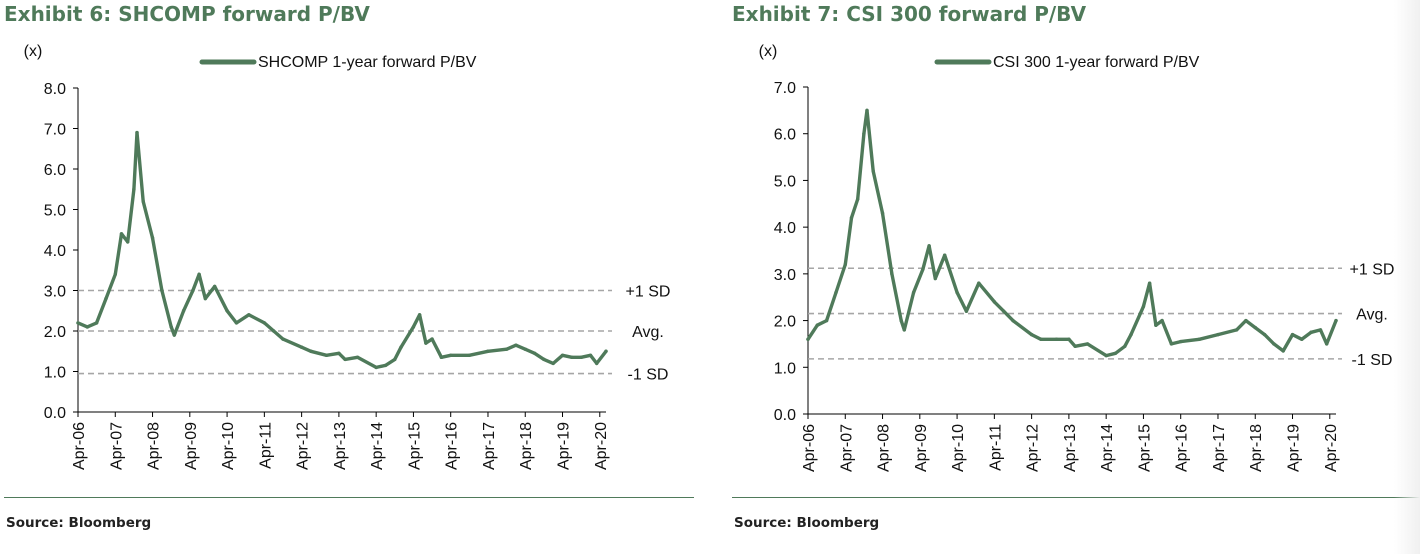 Image resolution: width=1420 pixels, height=554 pixels. What do you see at coordinates (1144, 448) in the screenshot?
I see `x-tick-label: Apr-15` at bounding box center [1144, 448].